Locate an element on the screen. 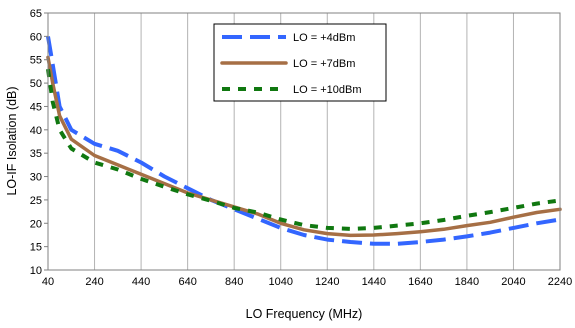 The height and width of the screenshot is (328, 575). x-tick-label: 1840 is located at coordinates (467, 282).